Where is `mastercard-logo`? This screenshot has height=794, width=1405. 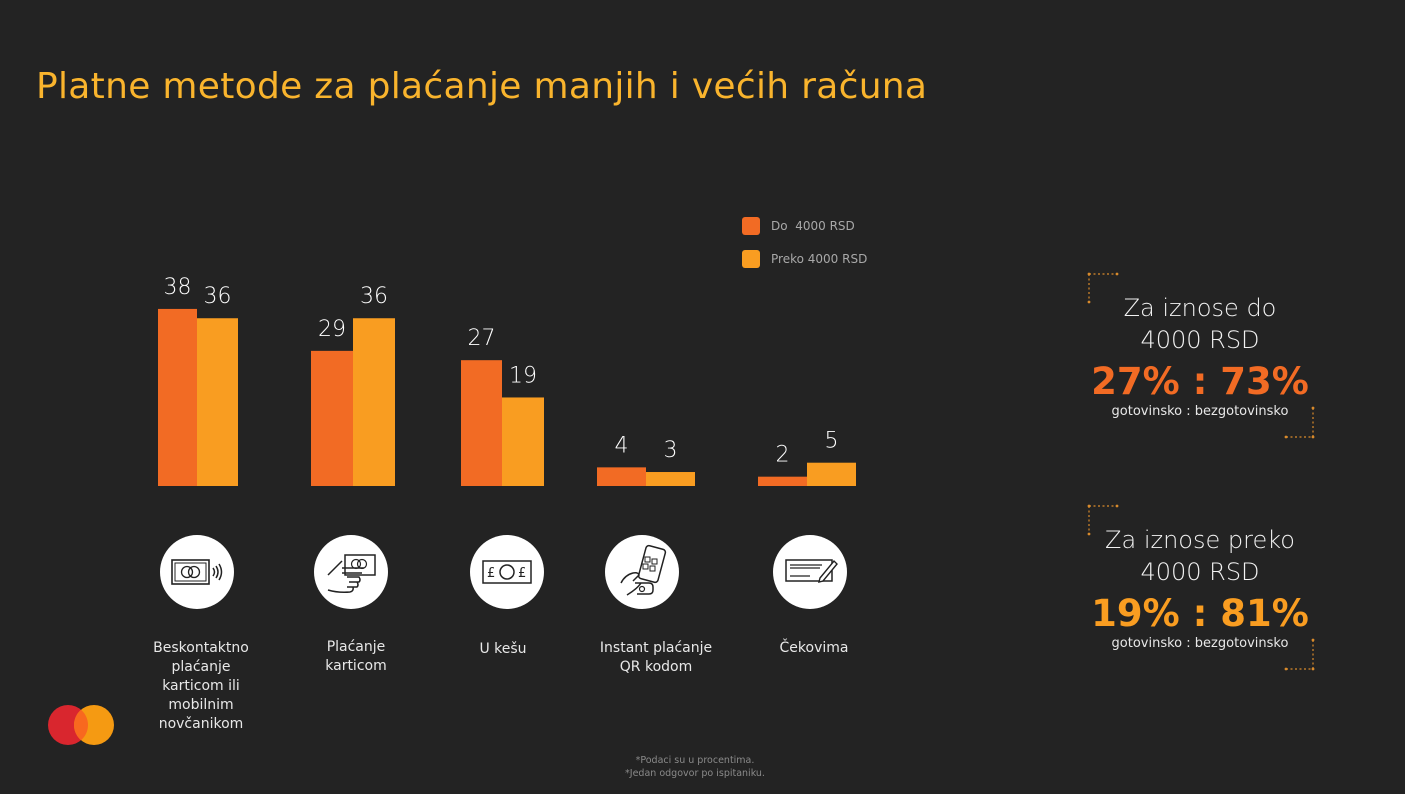 mastercard-logo is located at coordinates (81, 725).